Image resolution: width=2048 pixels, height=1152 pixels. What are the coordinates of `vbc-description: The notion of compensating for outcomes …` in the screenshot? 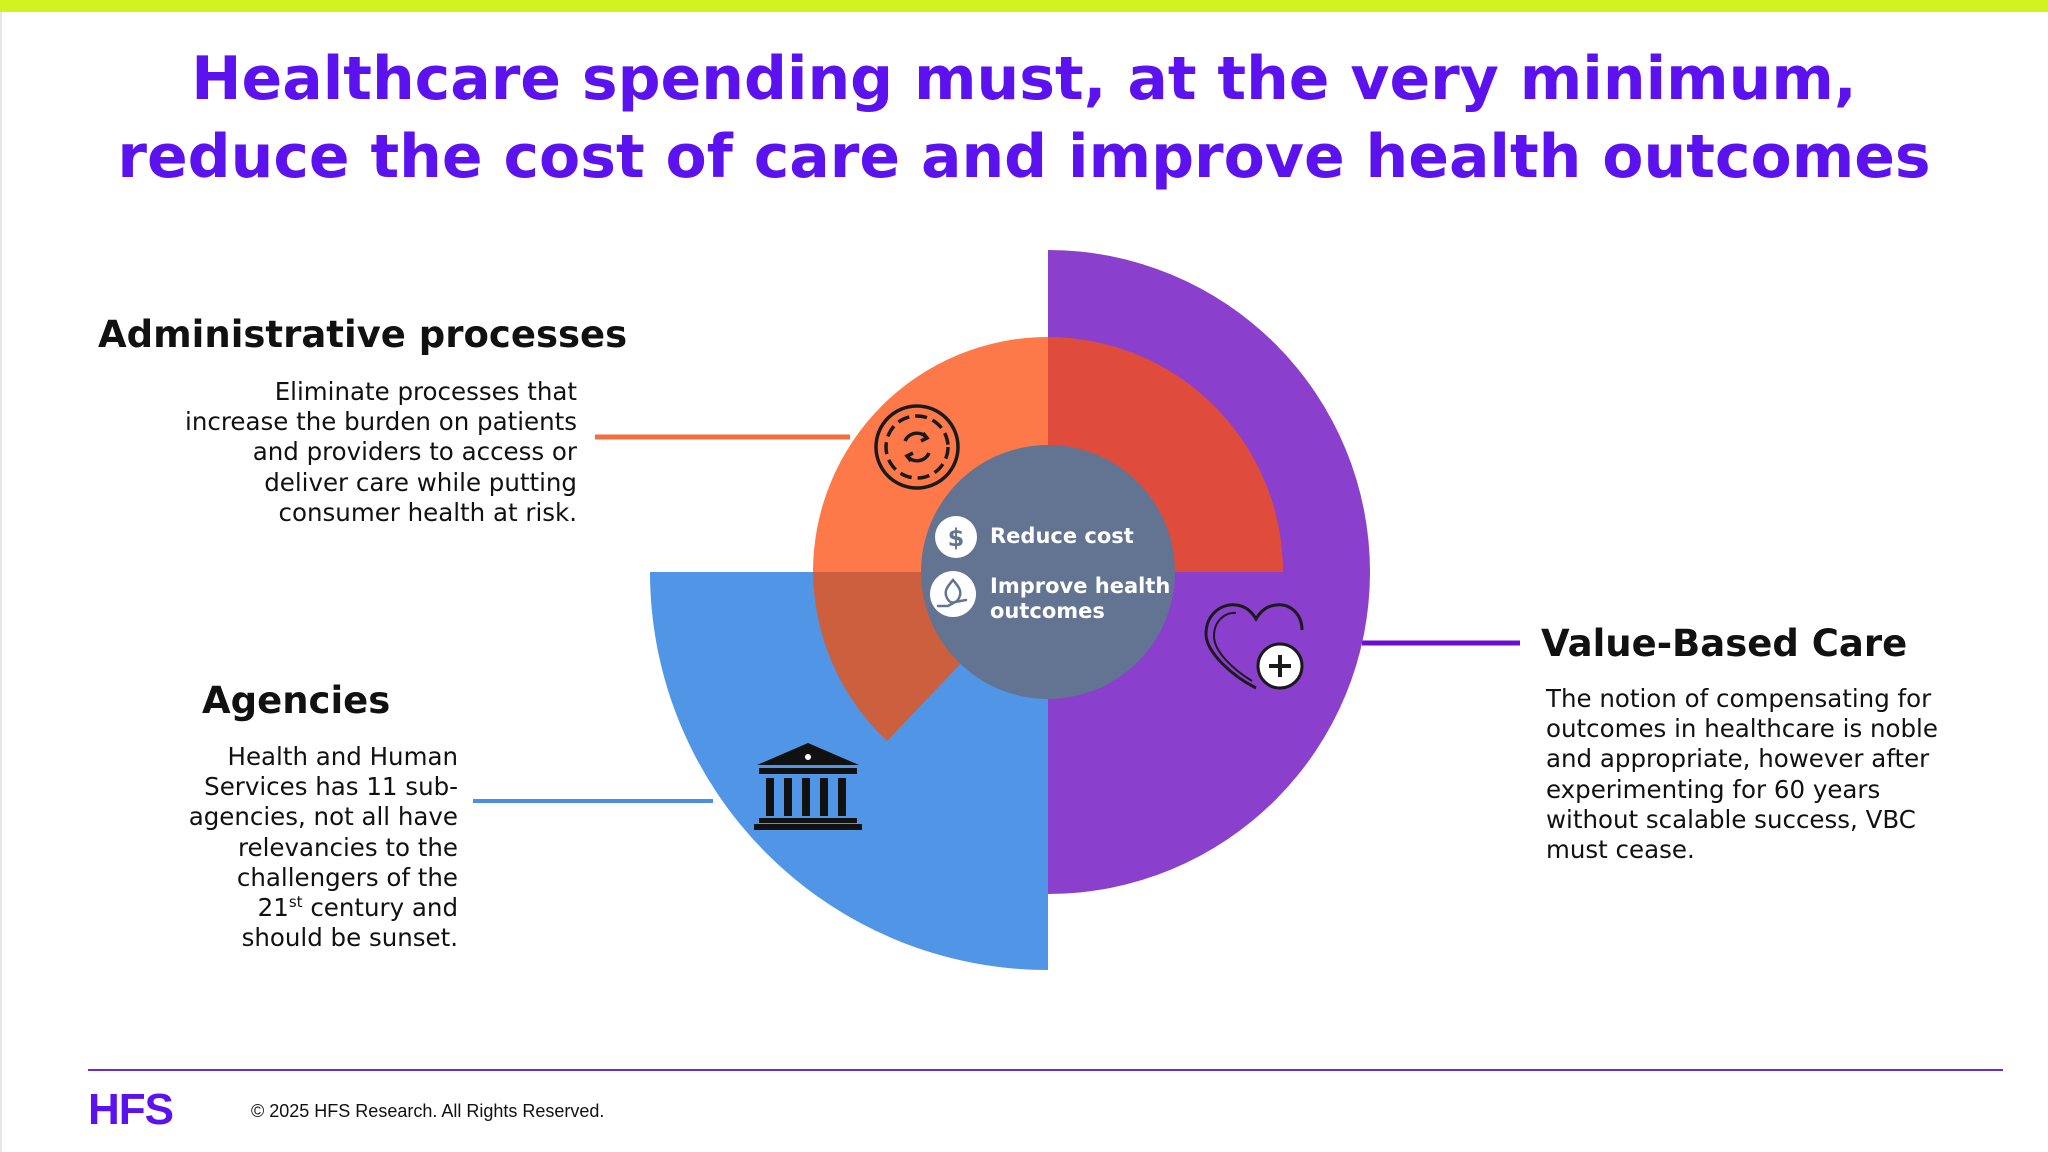 It's located at (1742, 774).